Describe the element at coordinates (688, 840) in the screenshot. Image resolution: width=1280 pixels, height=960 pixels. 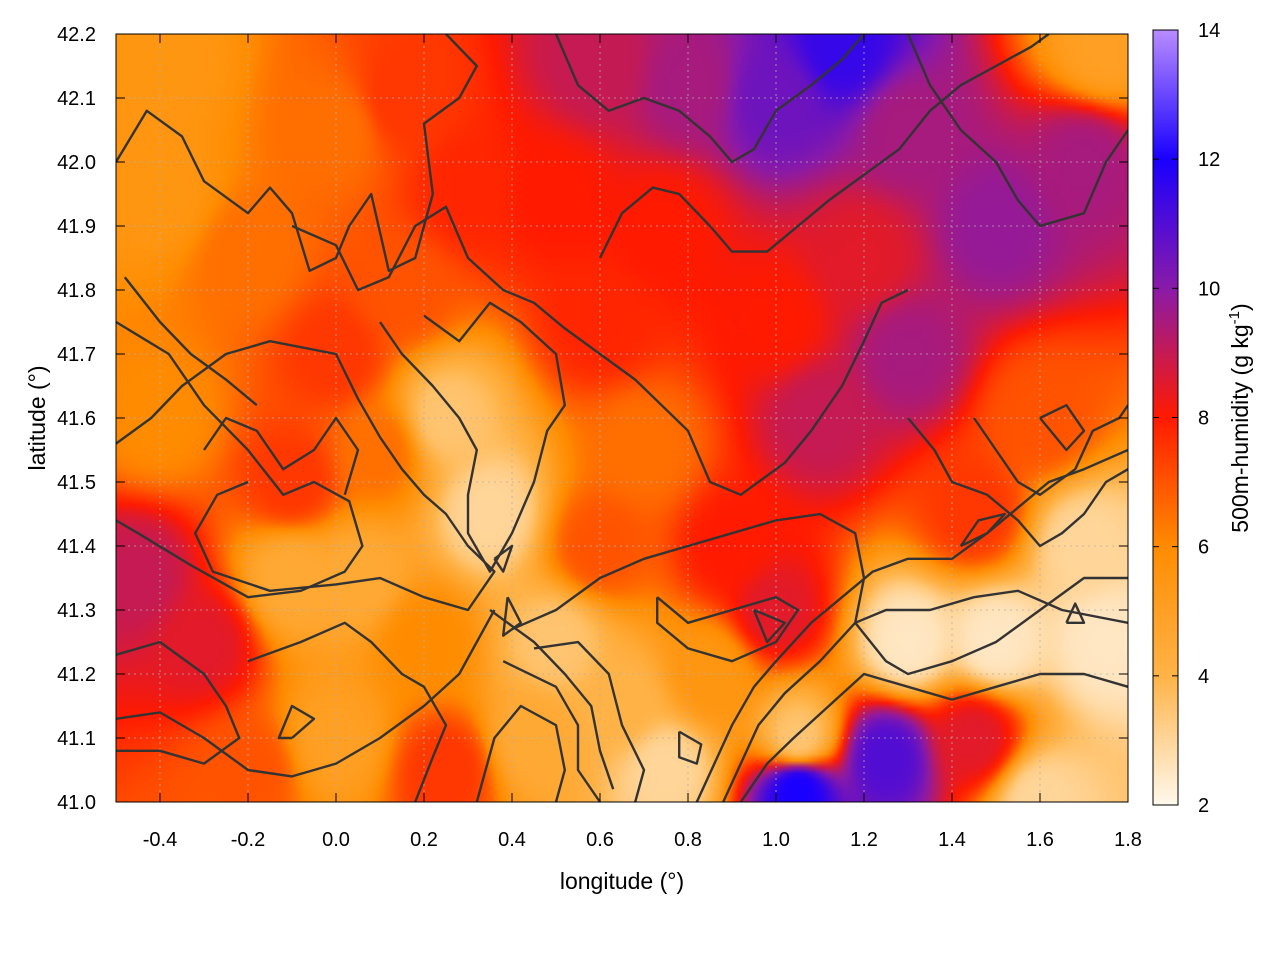
I see `x-tick-label: 0.8` at that location.